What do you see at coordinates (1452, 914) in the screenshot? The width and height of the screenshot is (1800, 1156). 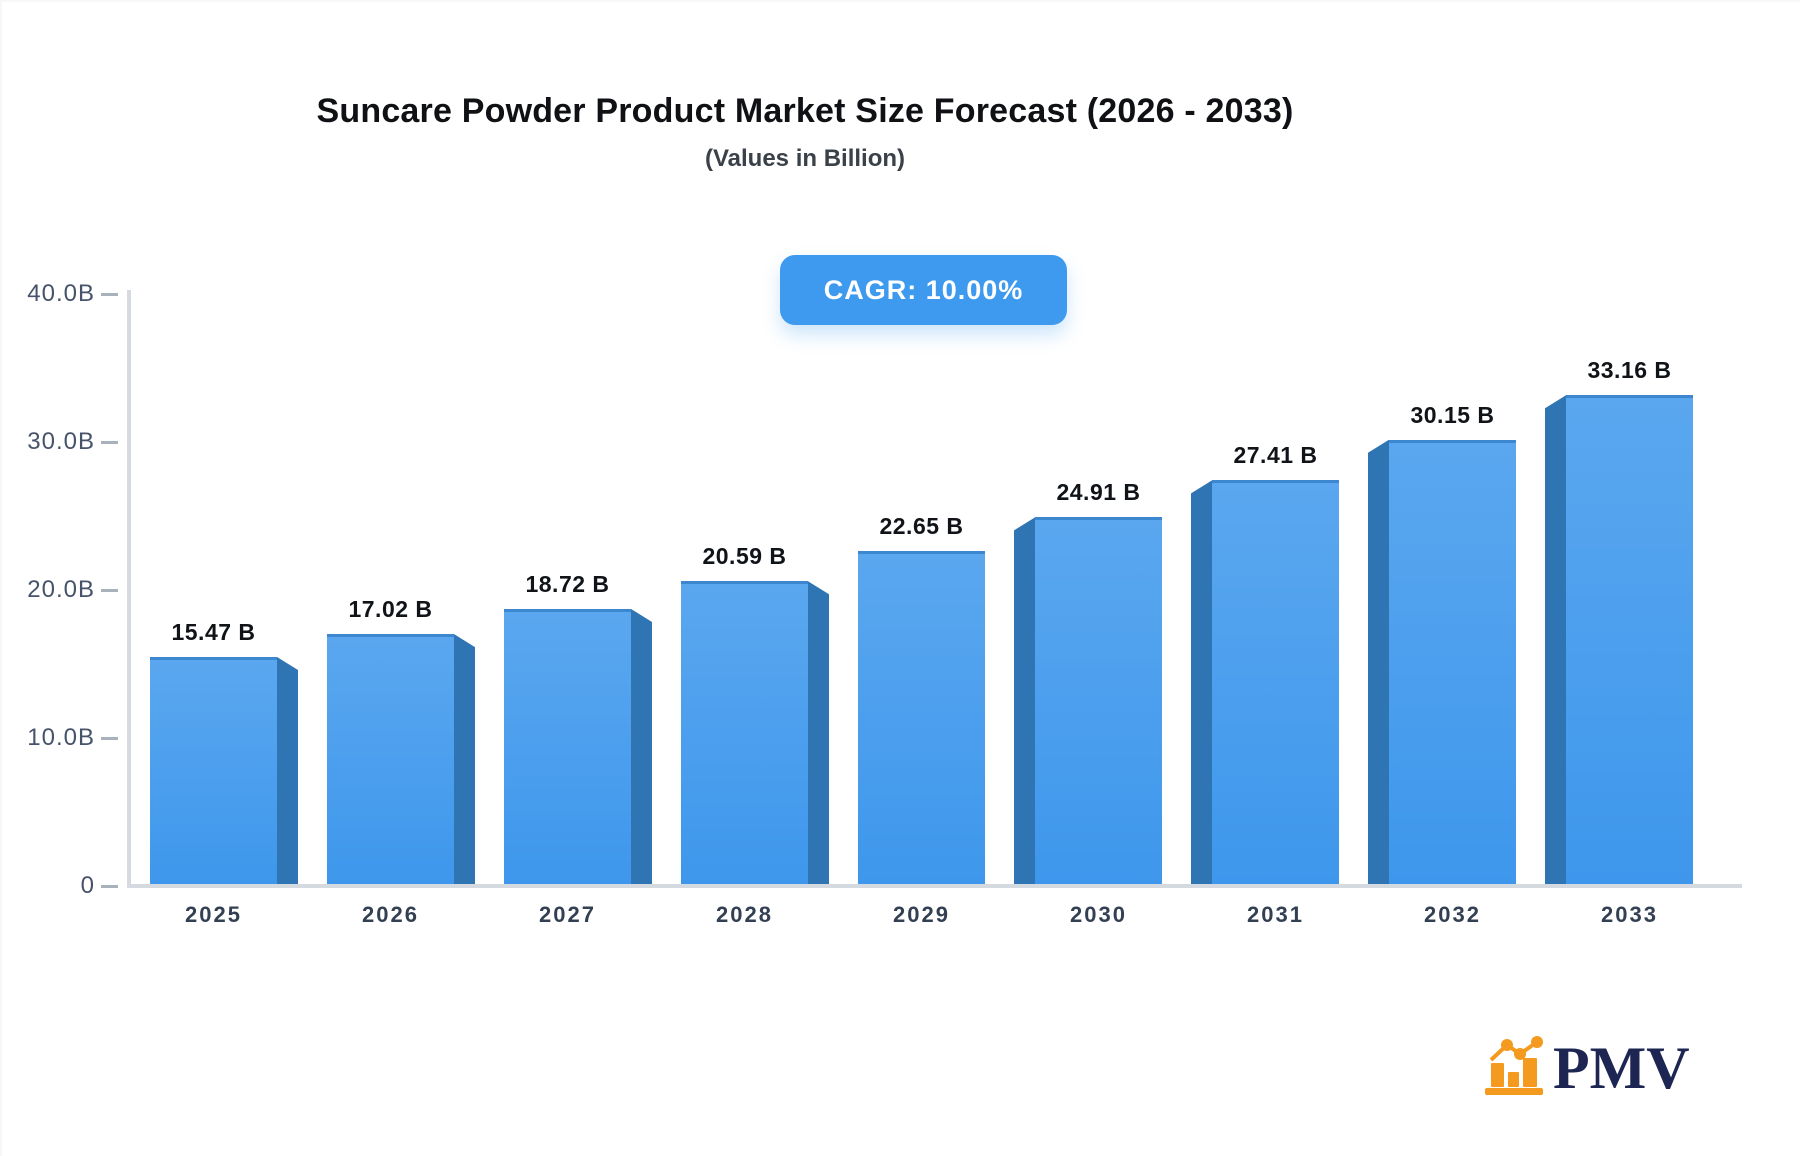 I see `x-tick-label: 2032` at bounding box center [1452, 914].